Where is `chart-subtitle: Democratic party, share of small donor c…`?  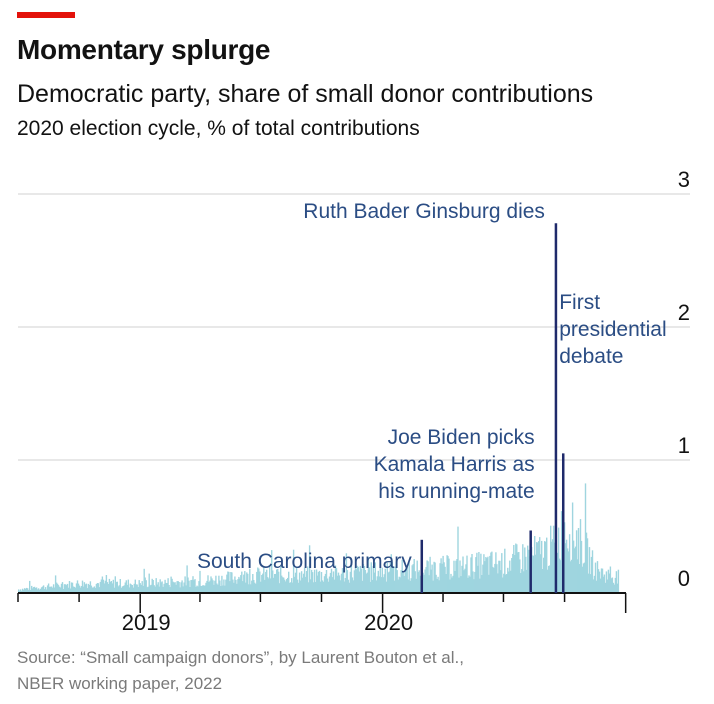
chart-subtitle: Democratic party, share of small donor c… is located at coordinates (305, 94).